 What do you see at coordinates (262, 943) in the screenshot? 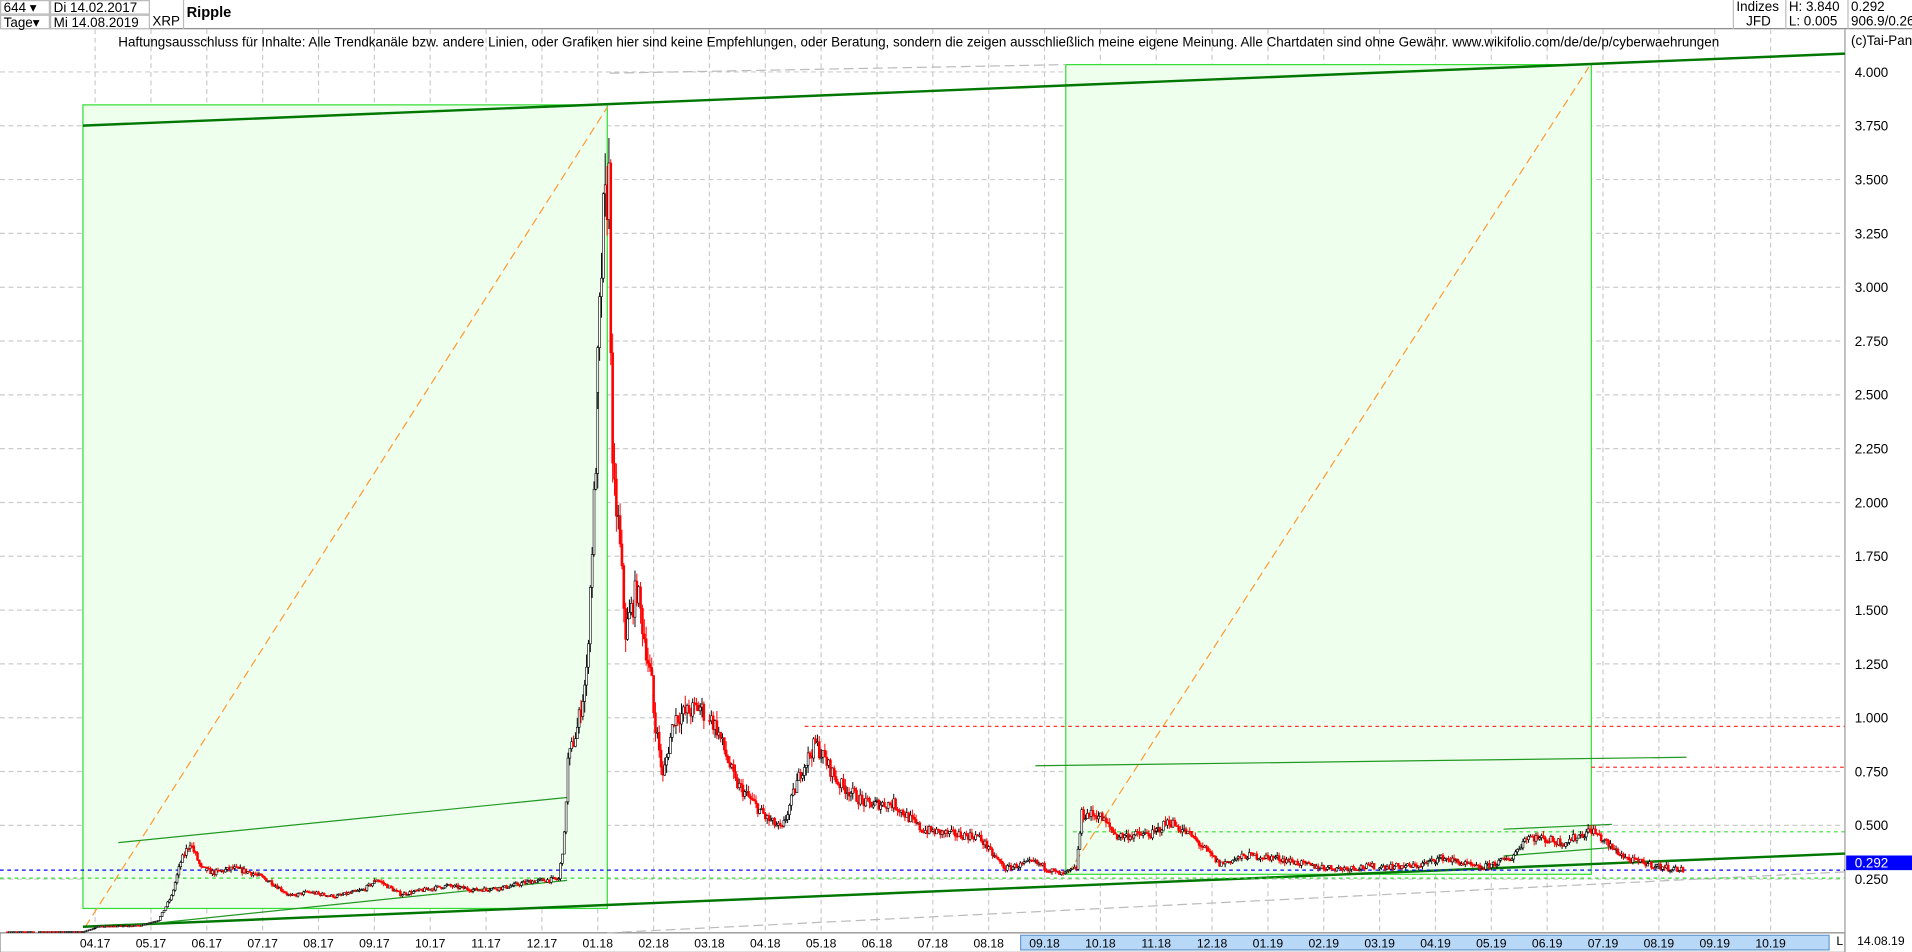
I see `x-tick-label: 07.17` at bounding box center [262, 943].